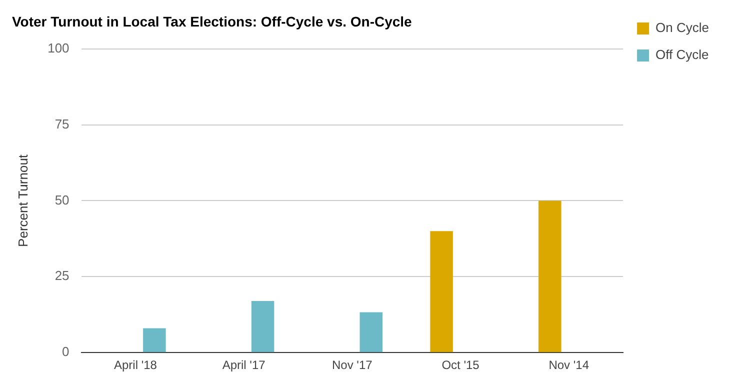 The width and height of the screenshot is (737, 391). What do you see at coordinates (212, 21) in the screenshot?
I see `chart-title: Voter Turnout in Local Tax Elections: Off-Cycle vs. On-Cycle` at bounding box center [212, 21].